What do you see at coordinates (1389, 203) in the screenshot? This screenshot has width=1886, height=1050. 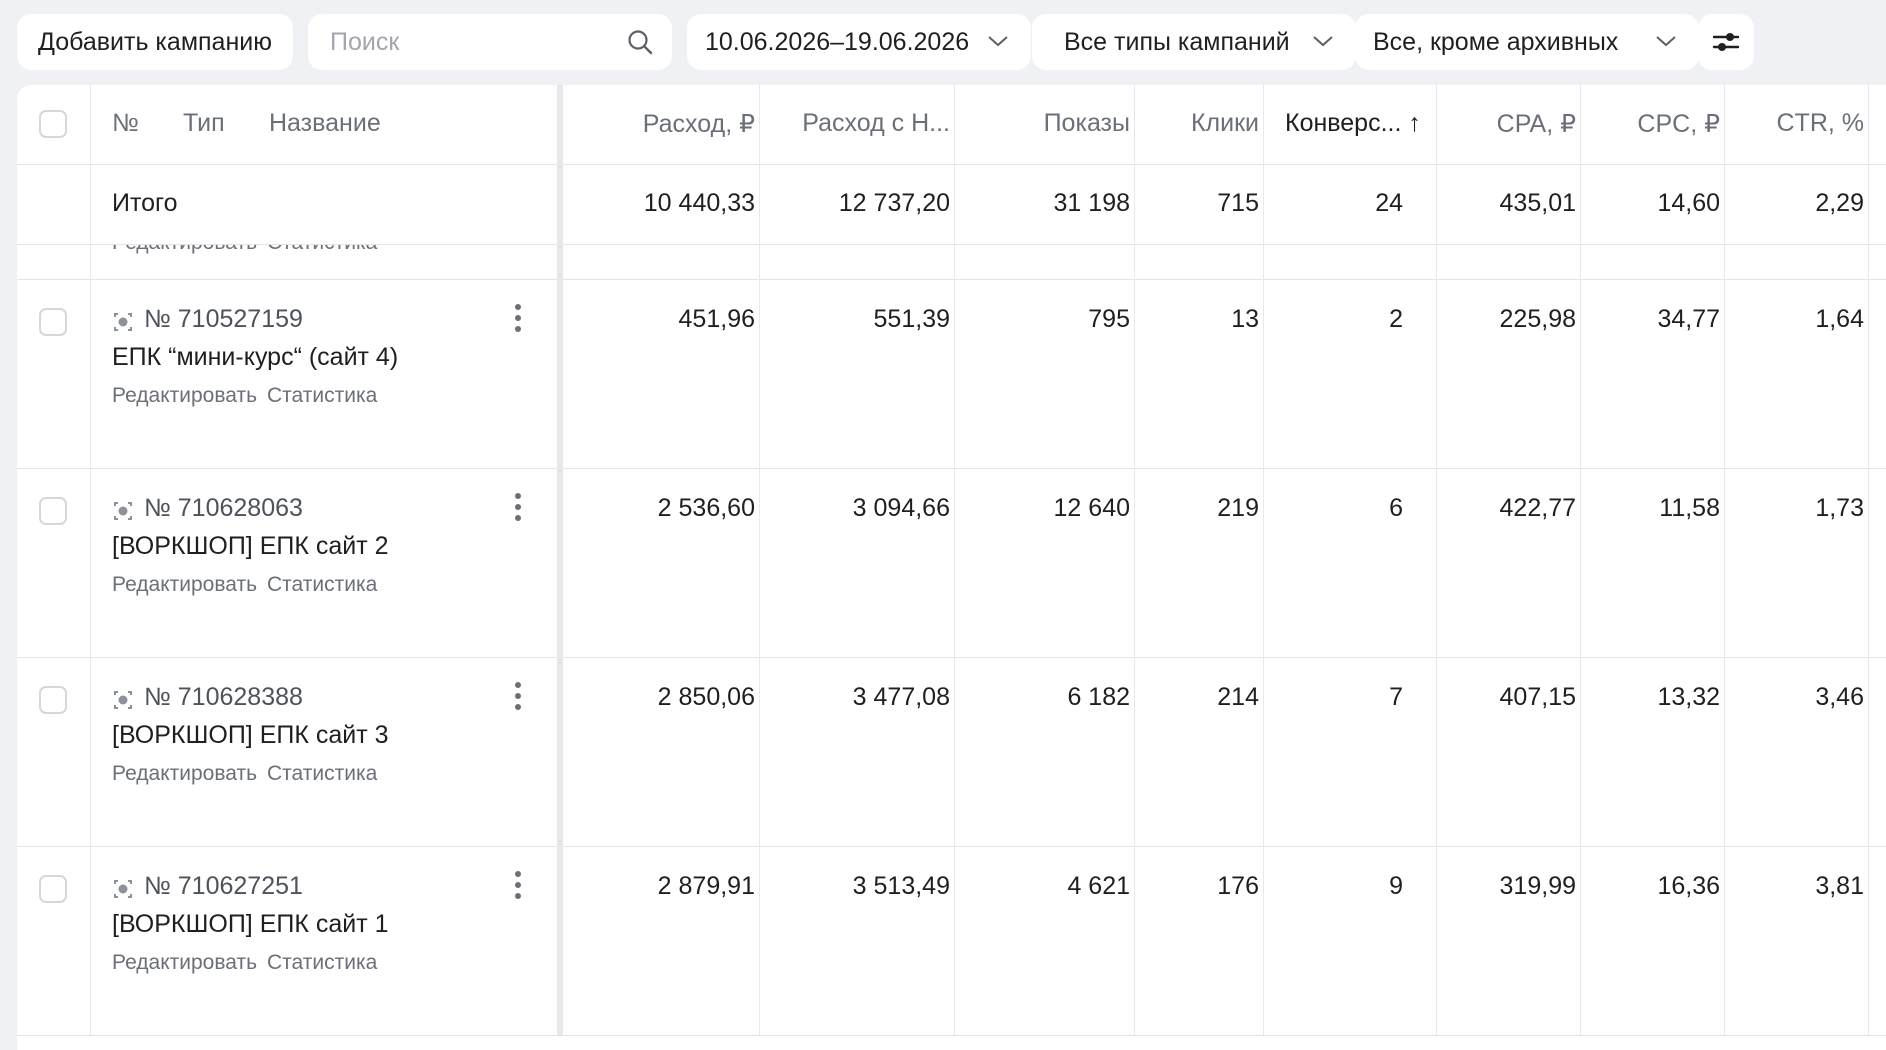 I see `total-conversions: 24` at bounding box center [1389, 203].